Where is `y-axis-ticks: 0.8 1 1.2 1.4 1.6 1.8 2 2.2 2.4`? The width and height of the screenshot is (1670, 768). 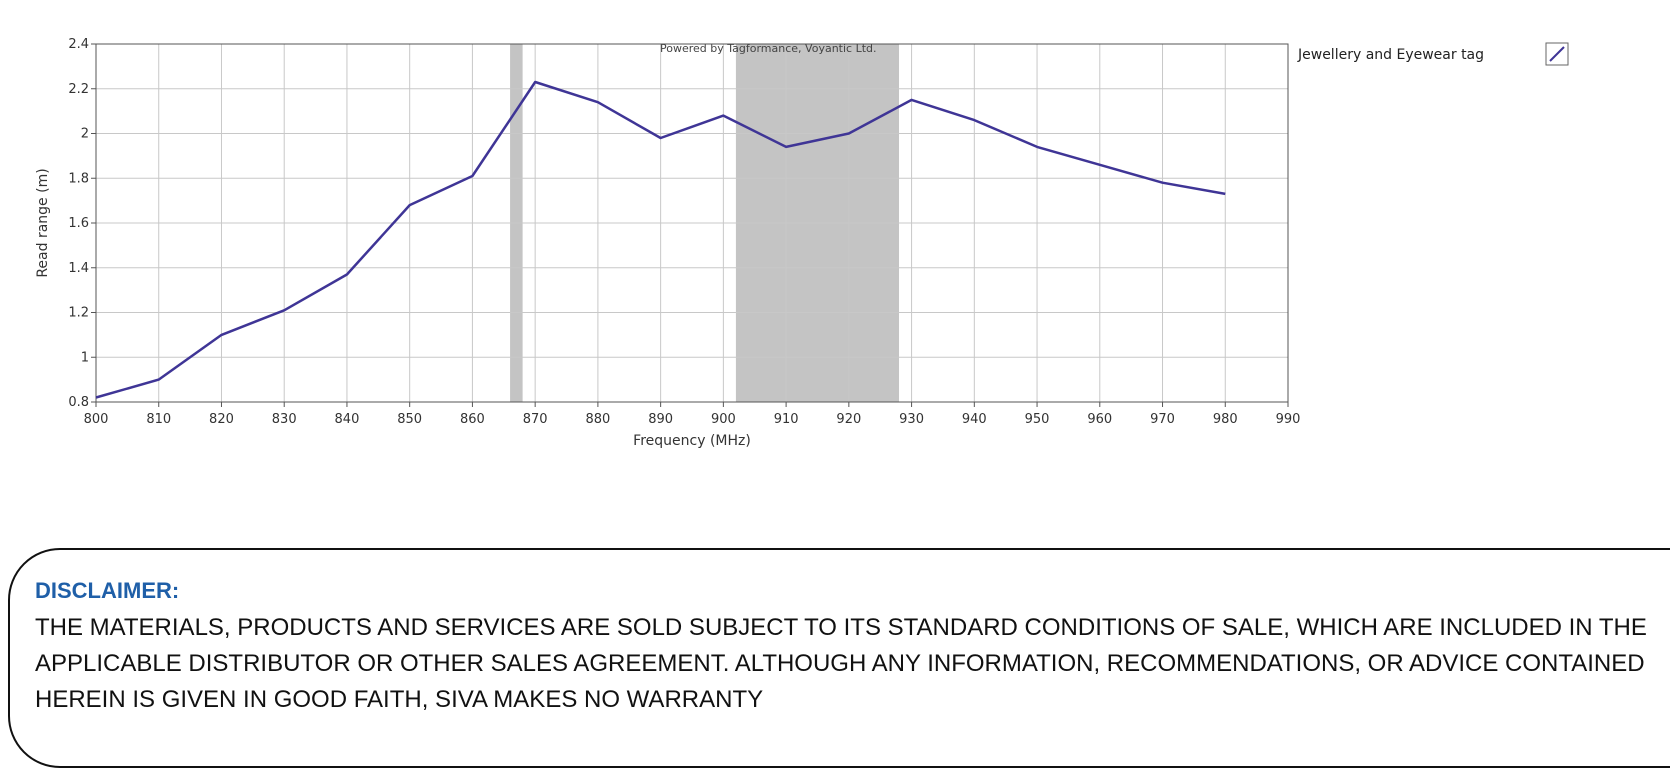
y-axis-ticks: 0.8 1 1.2 1.4 1.6 1.8 2 2.2 2.4 is located at coordinates (82, 223).